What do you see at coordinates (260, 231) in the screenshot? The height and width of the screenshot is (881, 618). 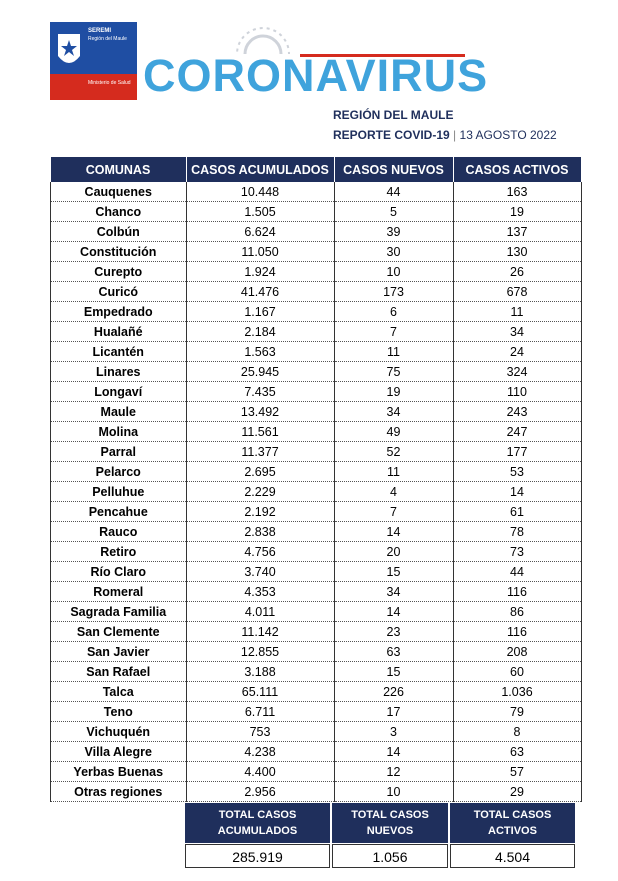 I see `cell: 6.624` at bounding box center [260, 231].